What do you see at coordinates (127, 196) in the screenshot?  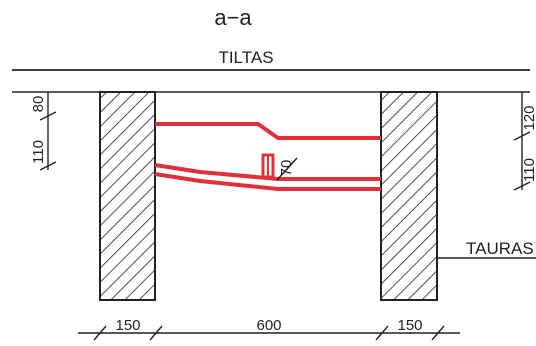 I see `left-wall` at bounding box center [127, 196].